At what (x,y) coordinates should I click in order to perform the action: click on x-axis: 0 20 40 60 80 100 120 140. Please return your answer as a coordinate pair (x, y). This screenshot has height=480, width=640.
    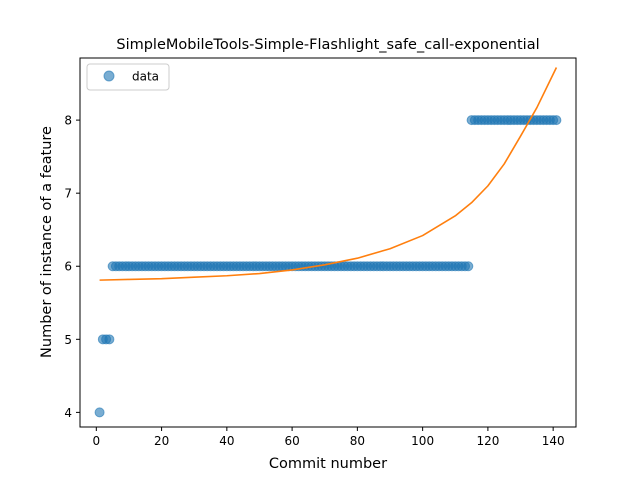
    Looking at the image, I should click on (328, 437).